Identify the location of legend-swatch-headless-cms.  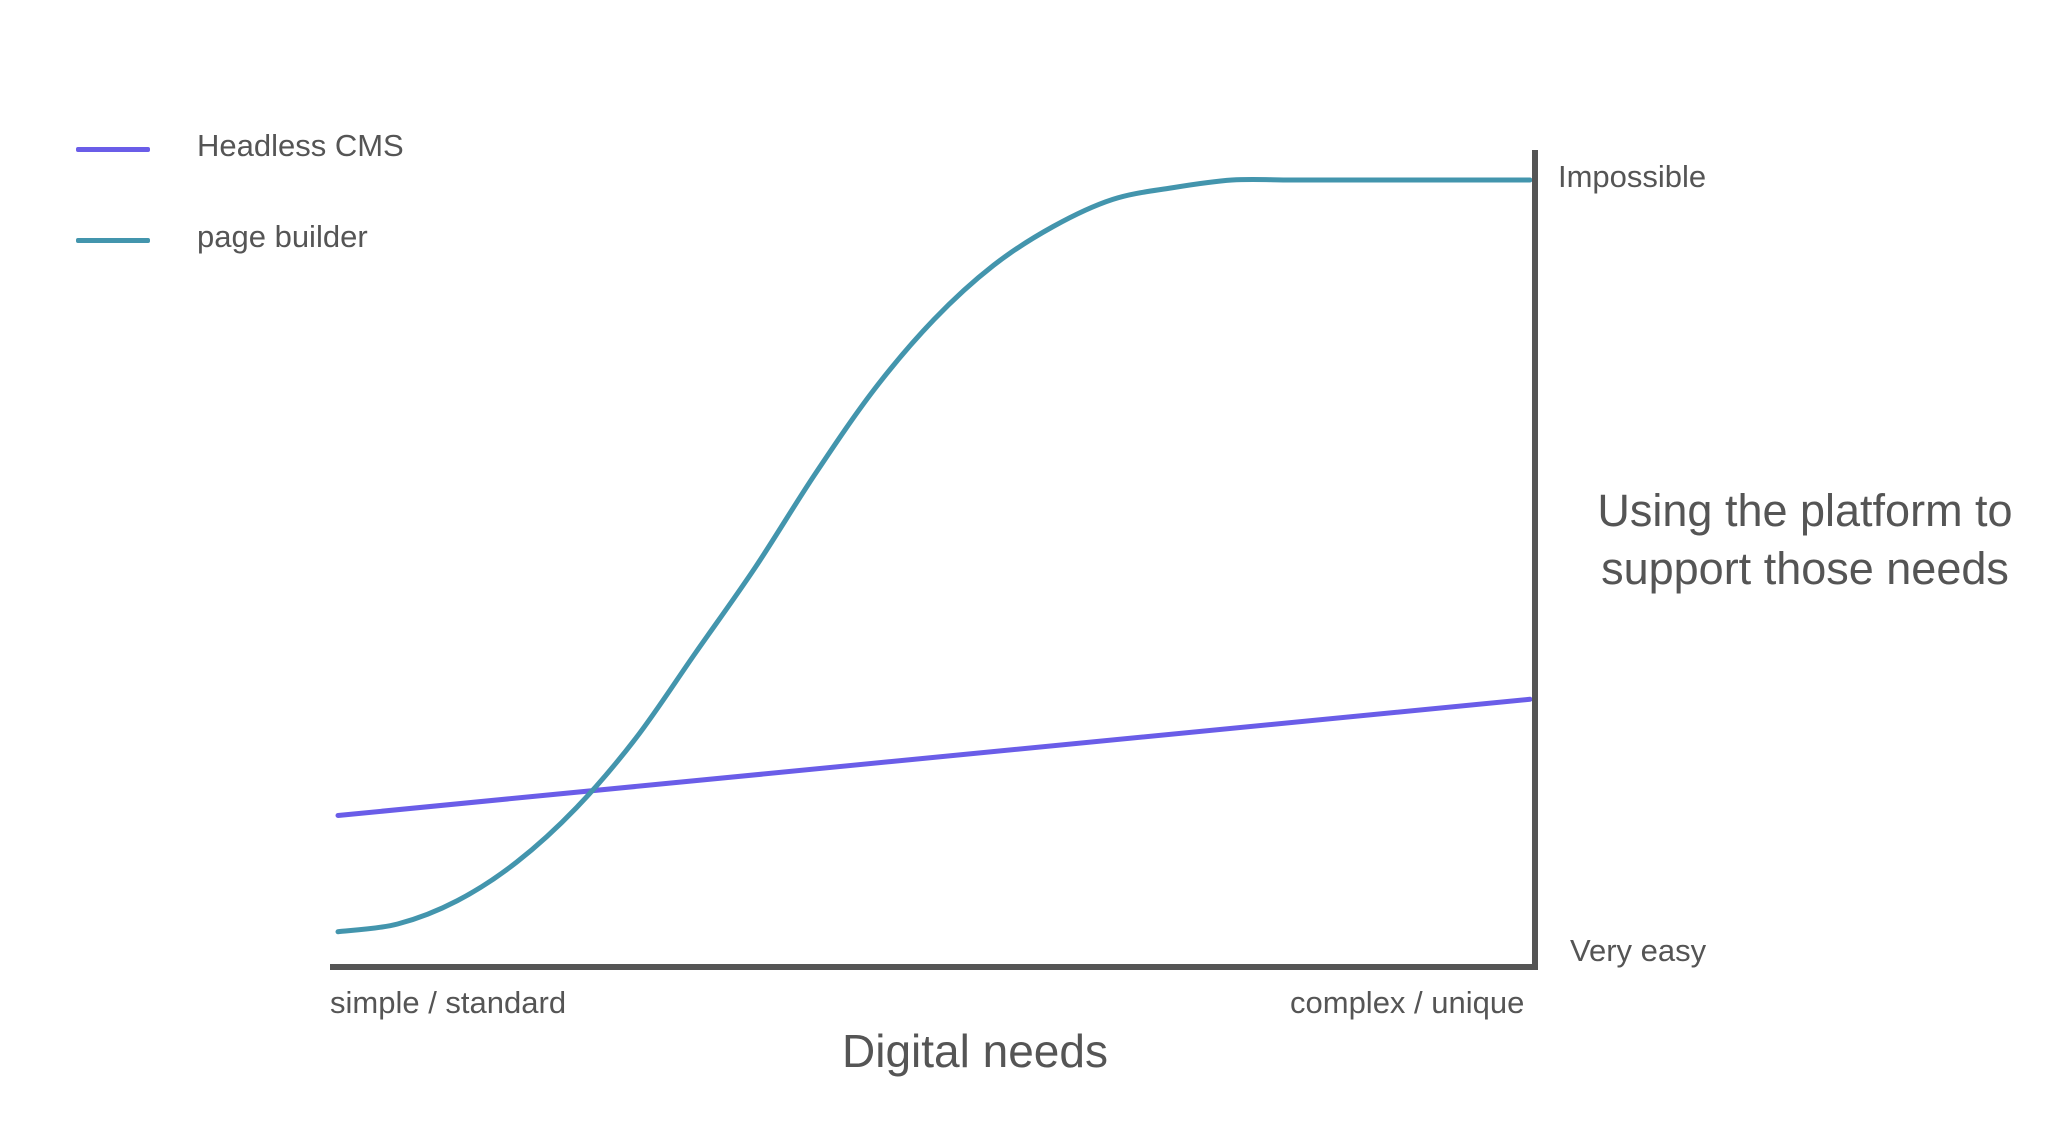
(113, 149).